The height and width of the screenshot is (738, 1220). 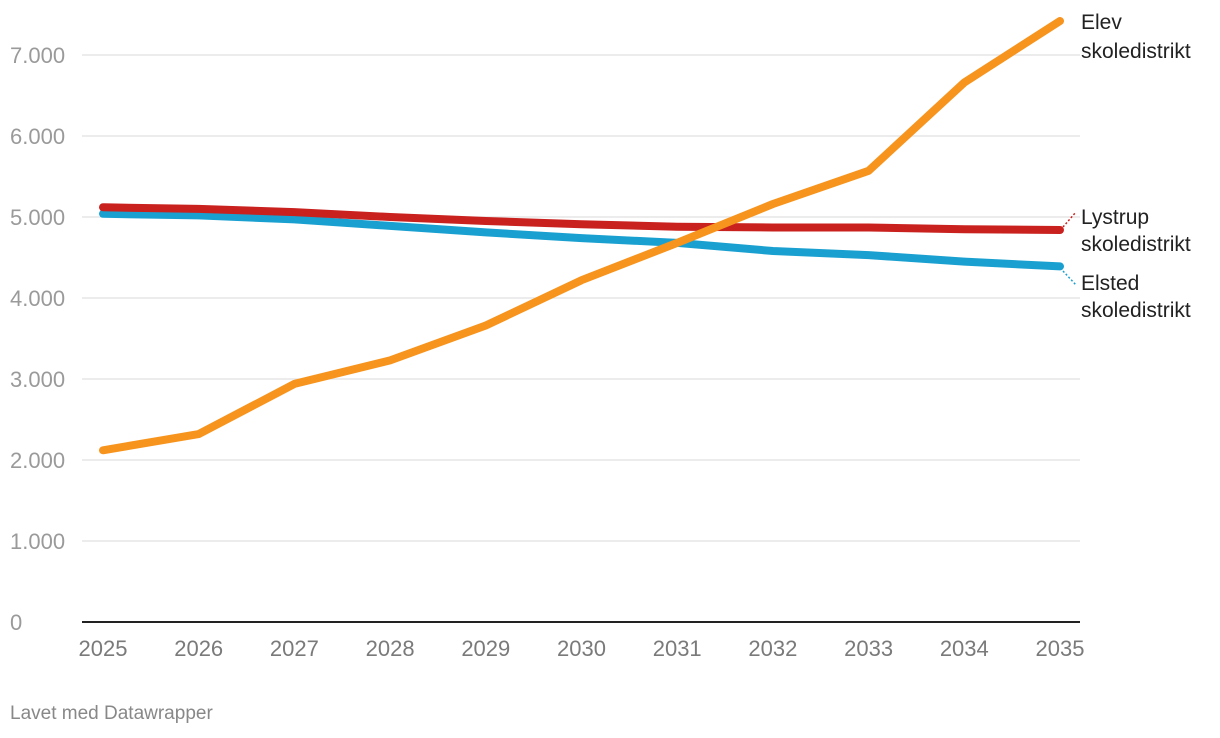 What do you see at coordinates (964, 648) in the screenshot?
I see `x-tick-label: 2034` at bounding box center [964, 648].